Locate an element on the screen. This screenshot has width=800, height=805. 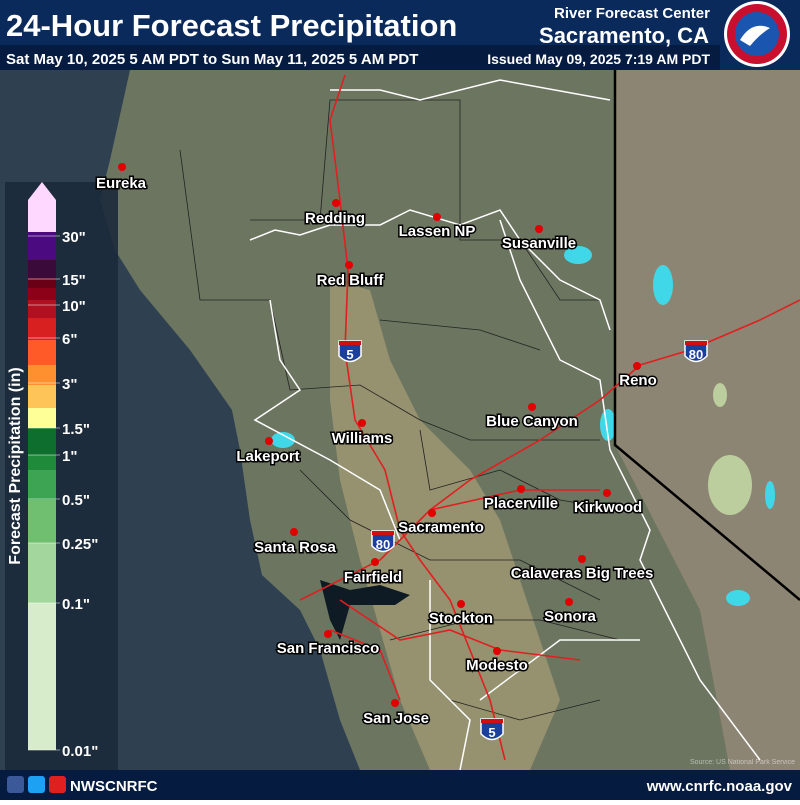
legend-label: 0.5" is located at coordinates (76, 500).